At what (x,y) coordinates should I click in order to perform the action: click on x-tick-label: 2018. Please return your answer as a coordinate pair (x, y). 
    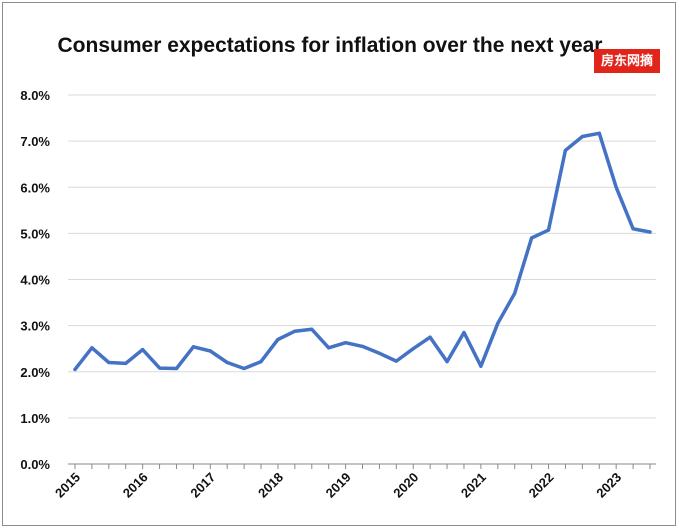
    Looking at the image, I should click on (270, 485).